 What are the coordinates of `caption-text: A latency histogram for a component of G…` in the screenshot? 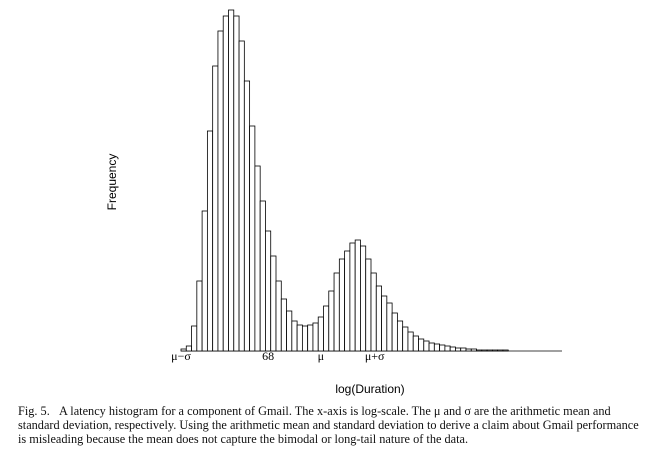 It's located at (328, 425).